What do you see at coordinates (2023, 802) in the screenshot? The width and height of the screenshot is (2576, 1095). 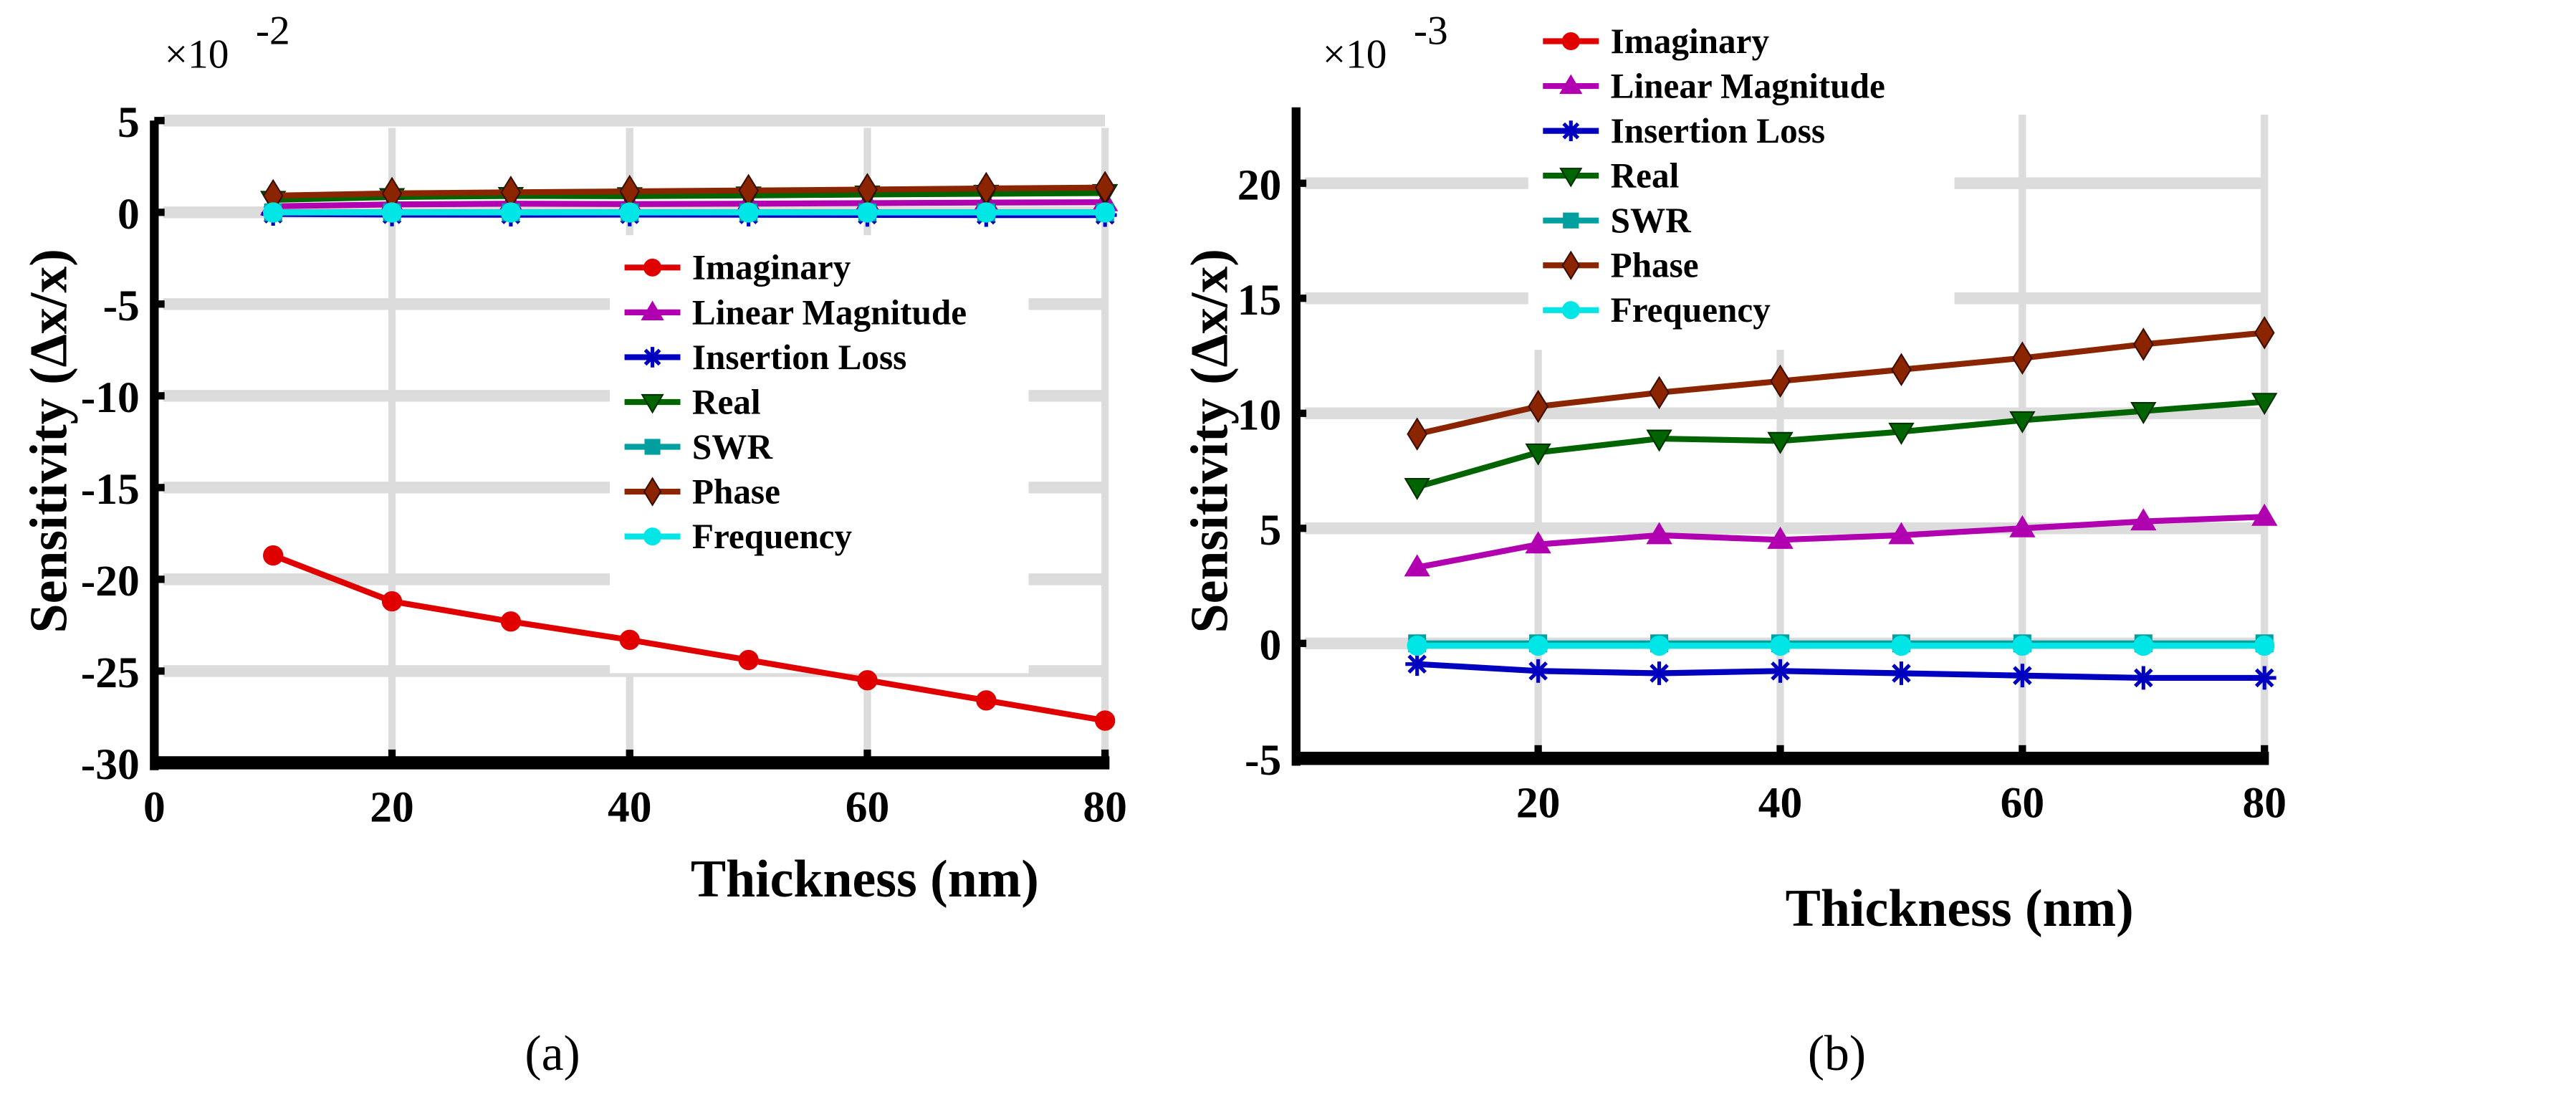 I see `chart-b-x-tick-label: 60` at bounding box center [2023, 802].